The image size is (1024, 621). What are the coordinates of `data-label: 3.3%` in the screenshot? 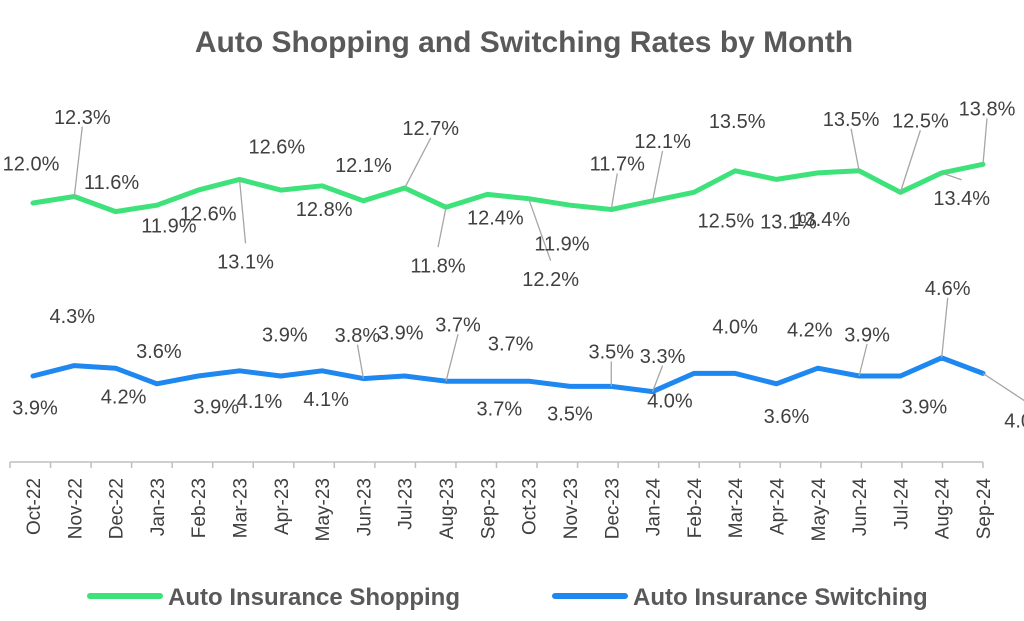 It's located at (663, 357).